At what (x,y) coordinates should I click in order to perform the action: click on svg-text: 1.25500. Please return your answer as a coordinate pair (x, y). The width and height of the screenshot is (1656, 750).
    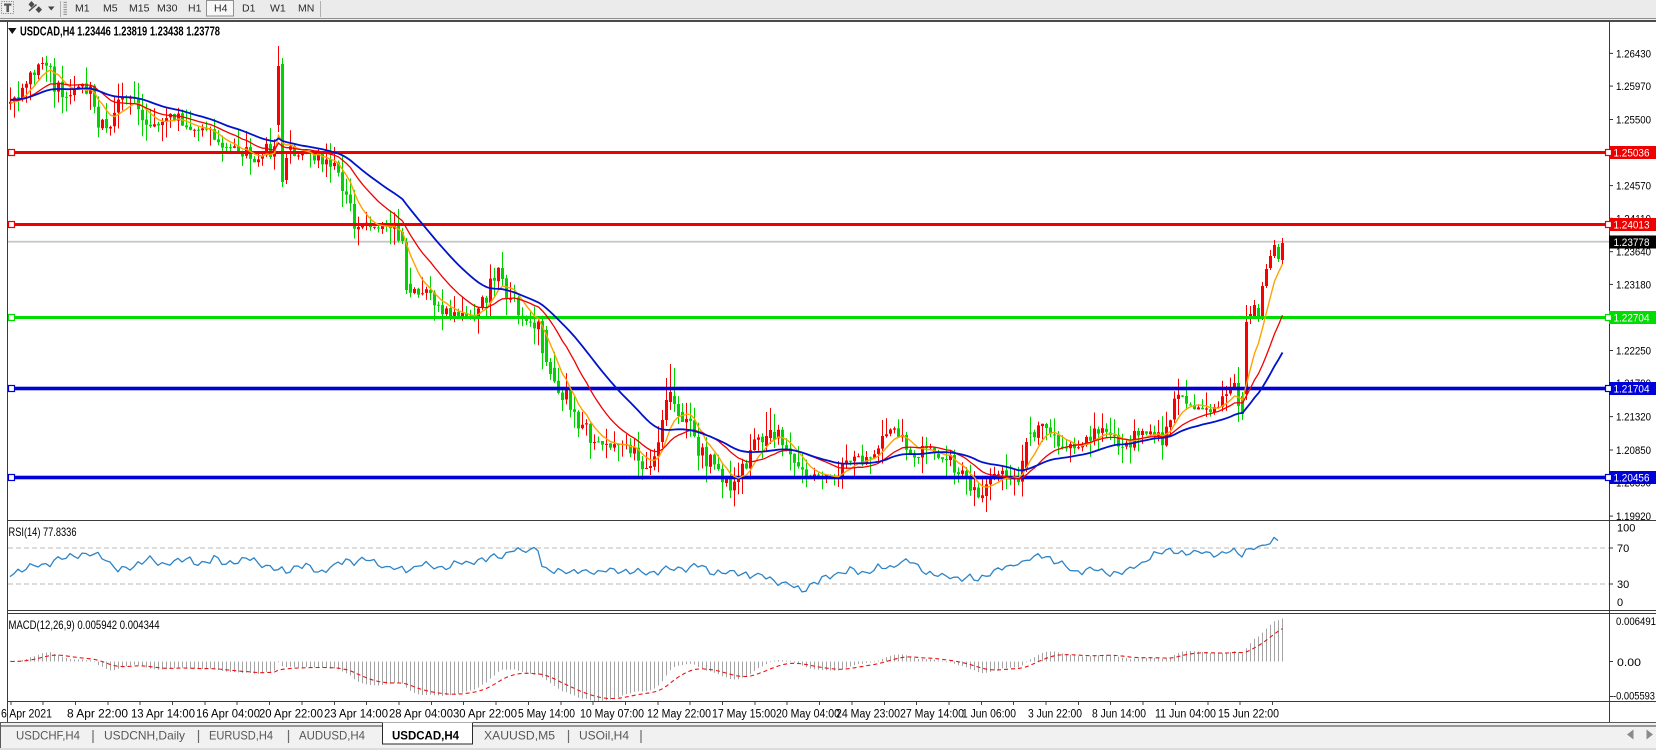
    Looking at the image, I should click on (1633, 121).